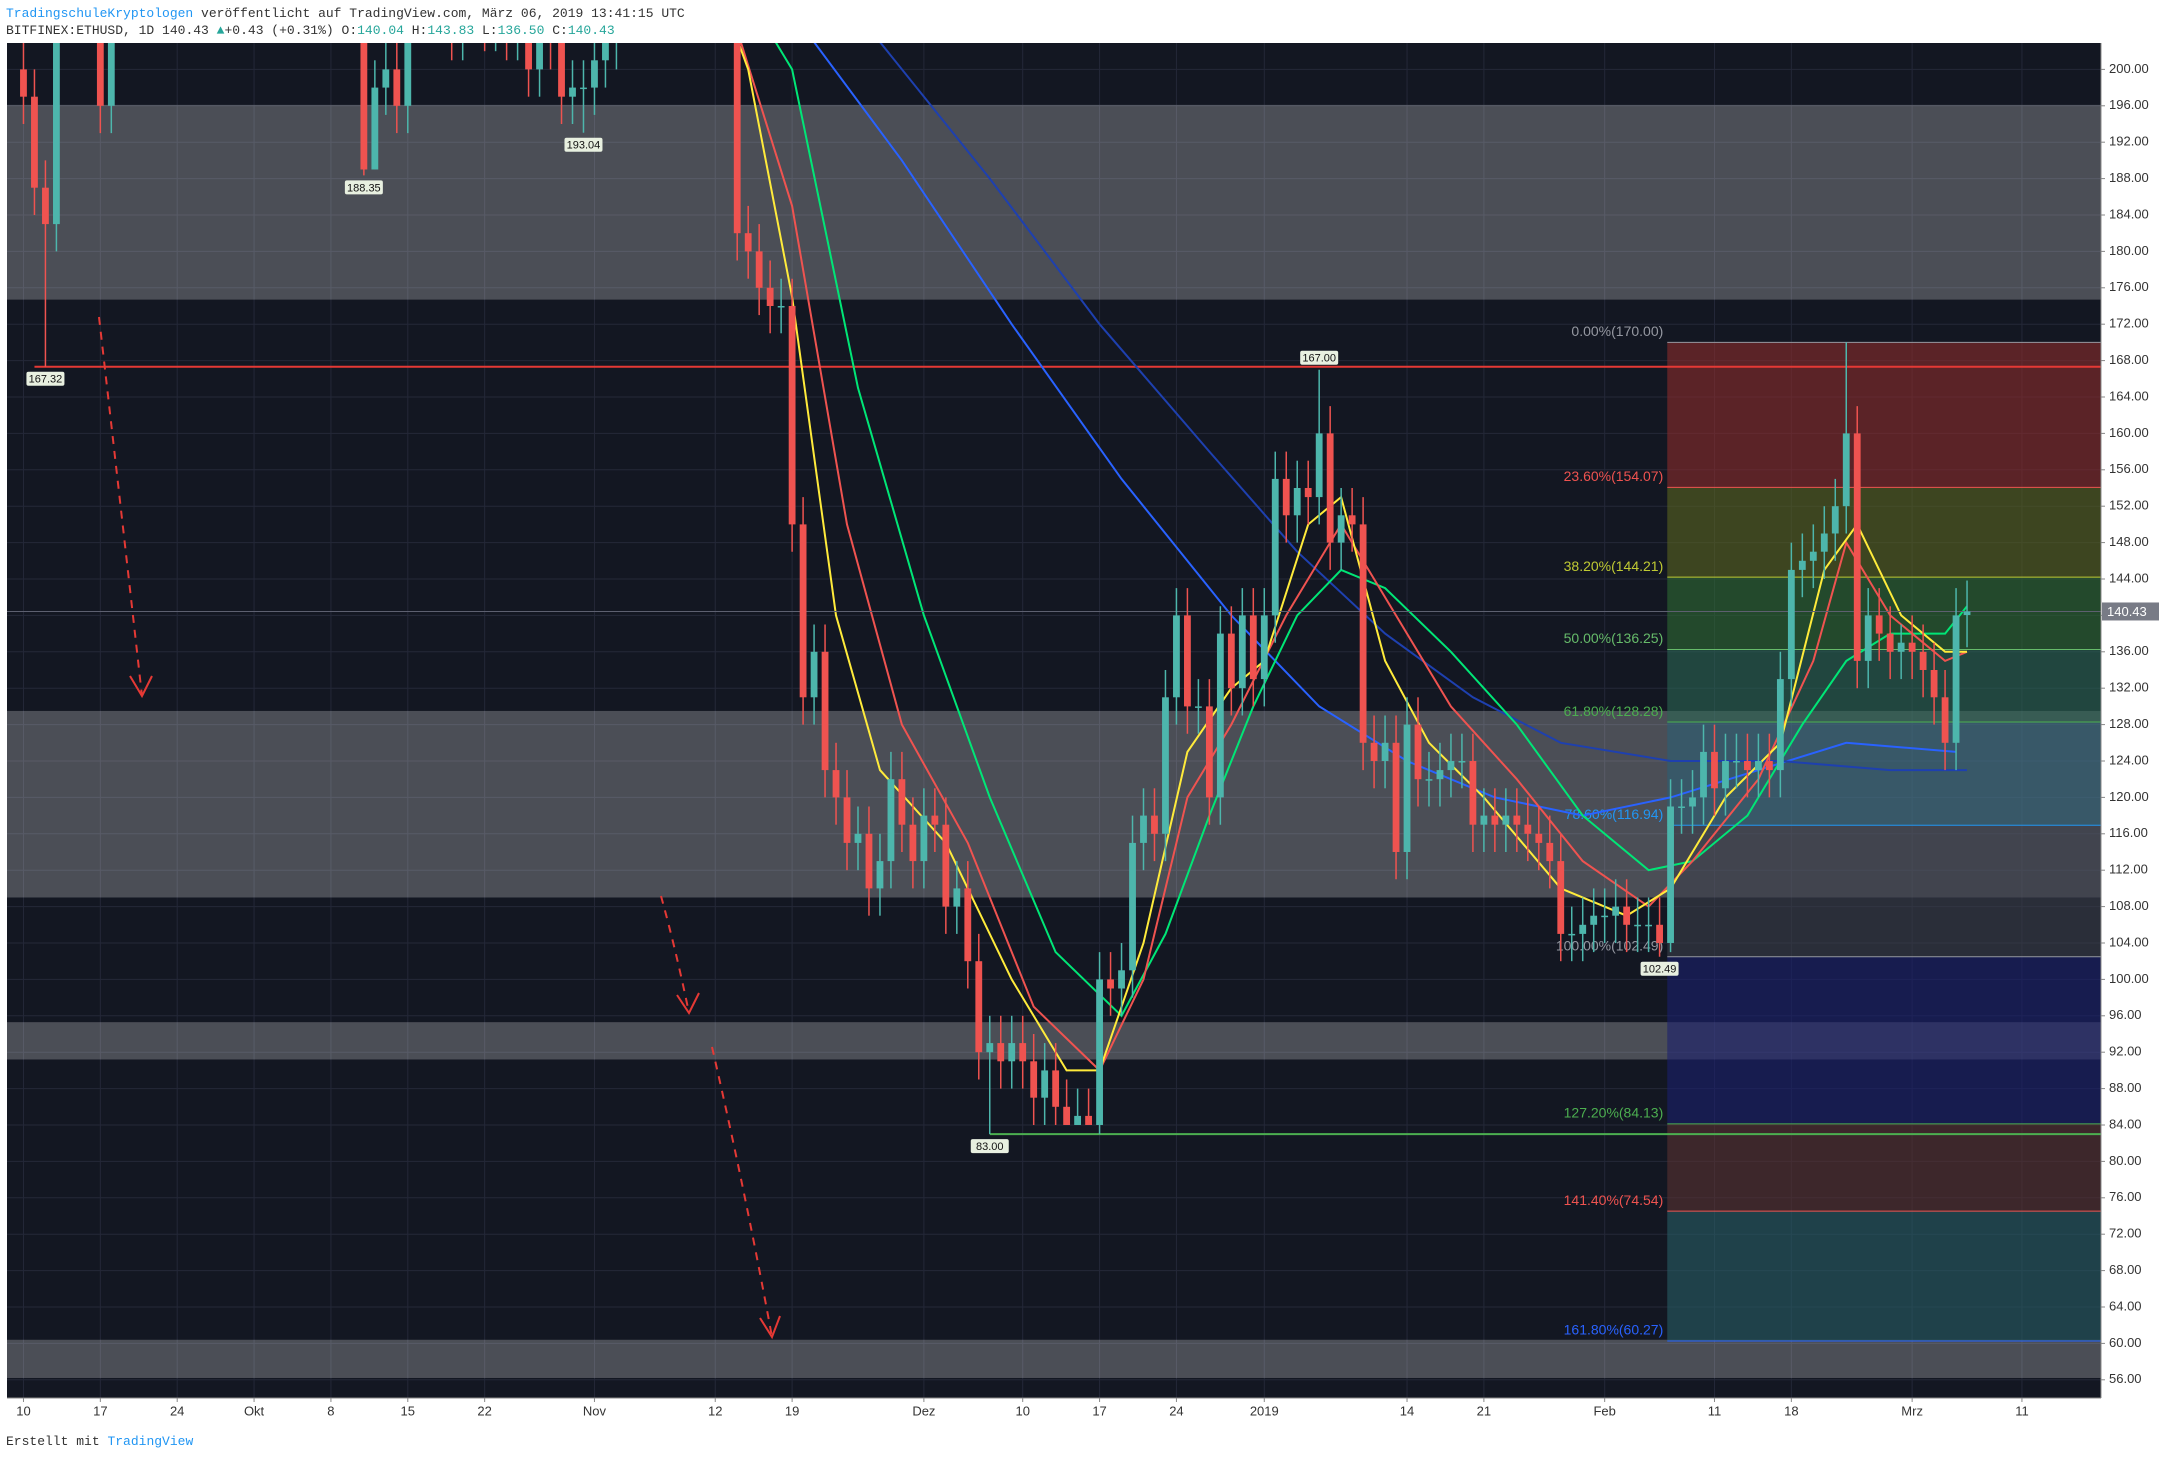  I want to click on y-tick-label: 176.00, so click(2129, 286).